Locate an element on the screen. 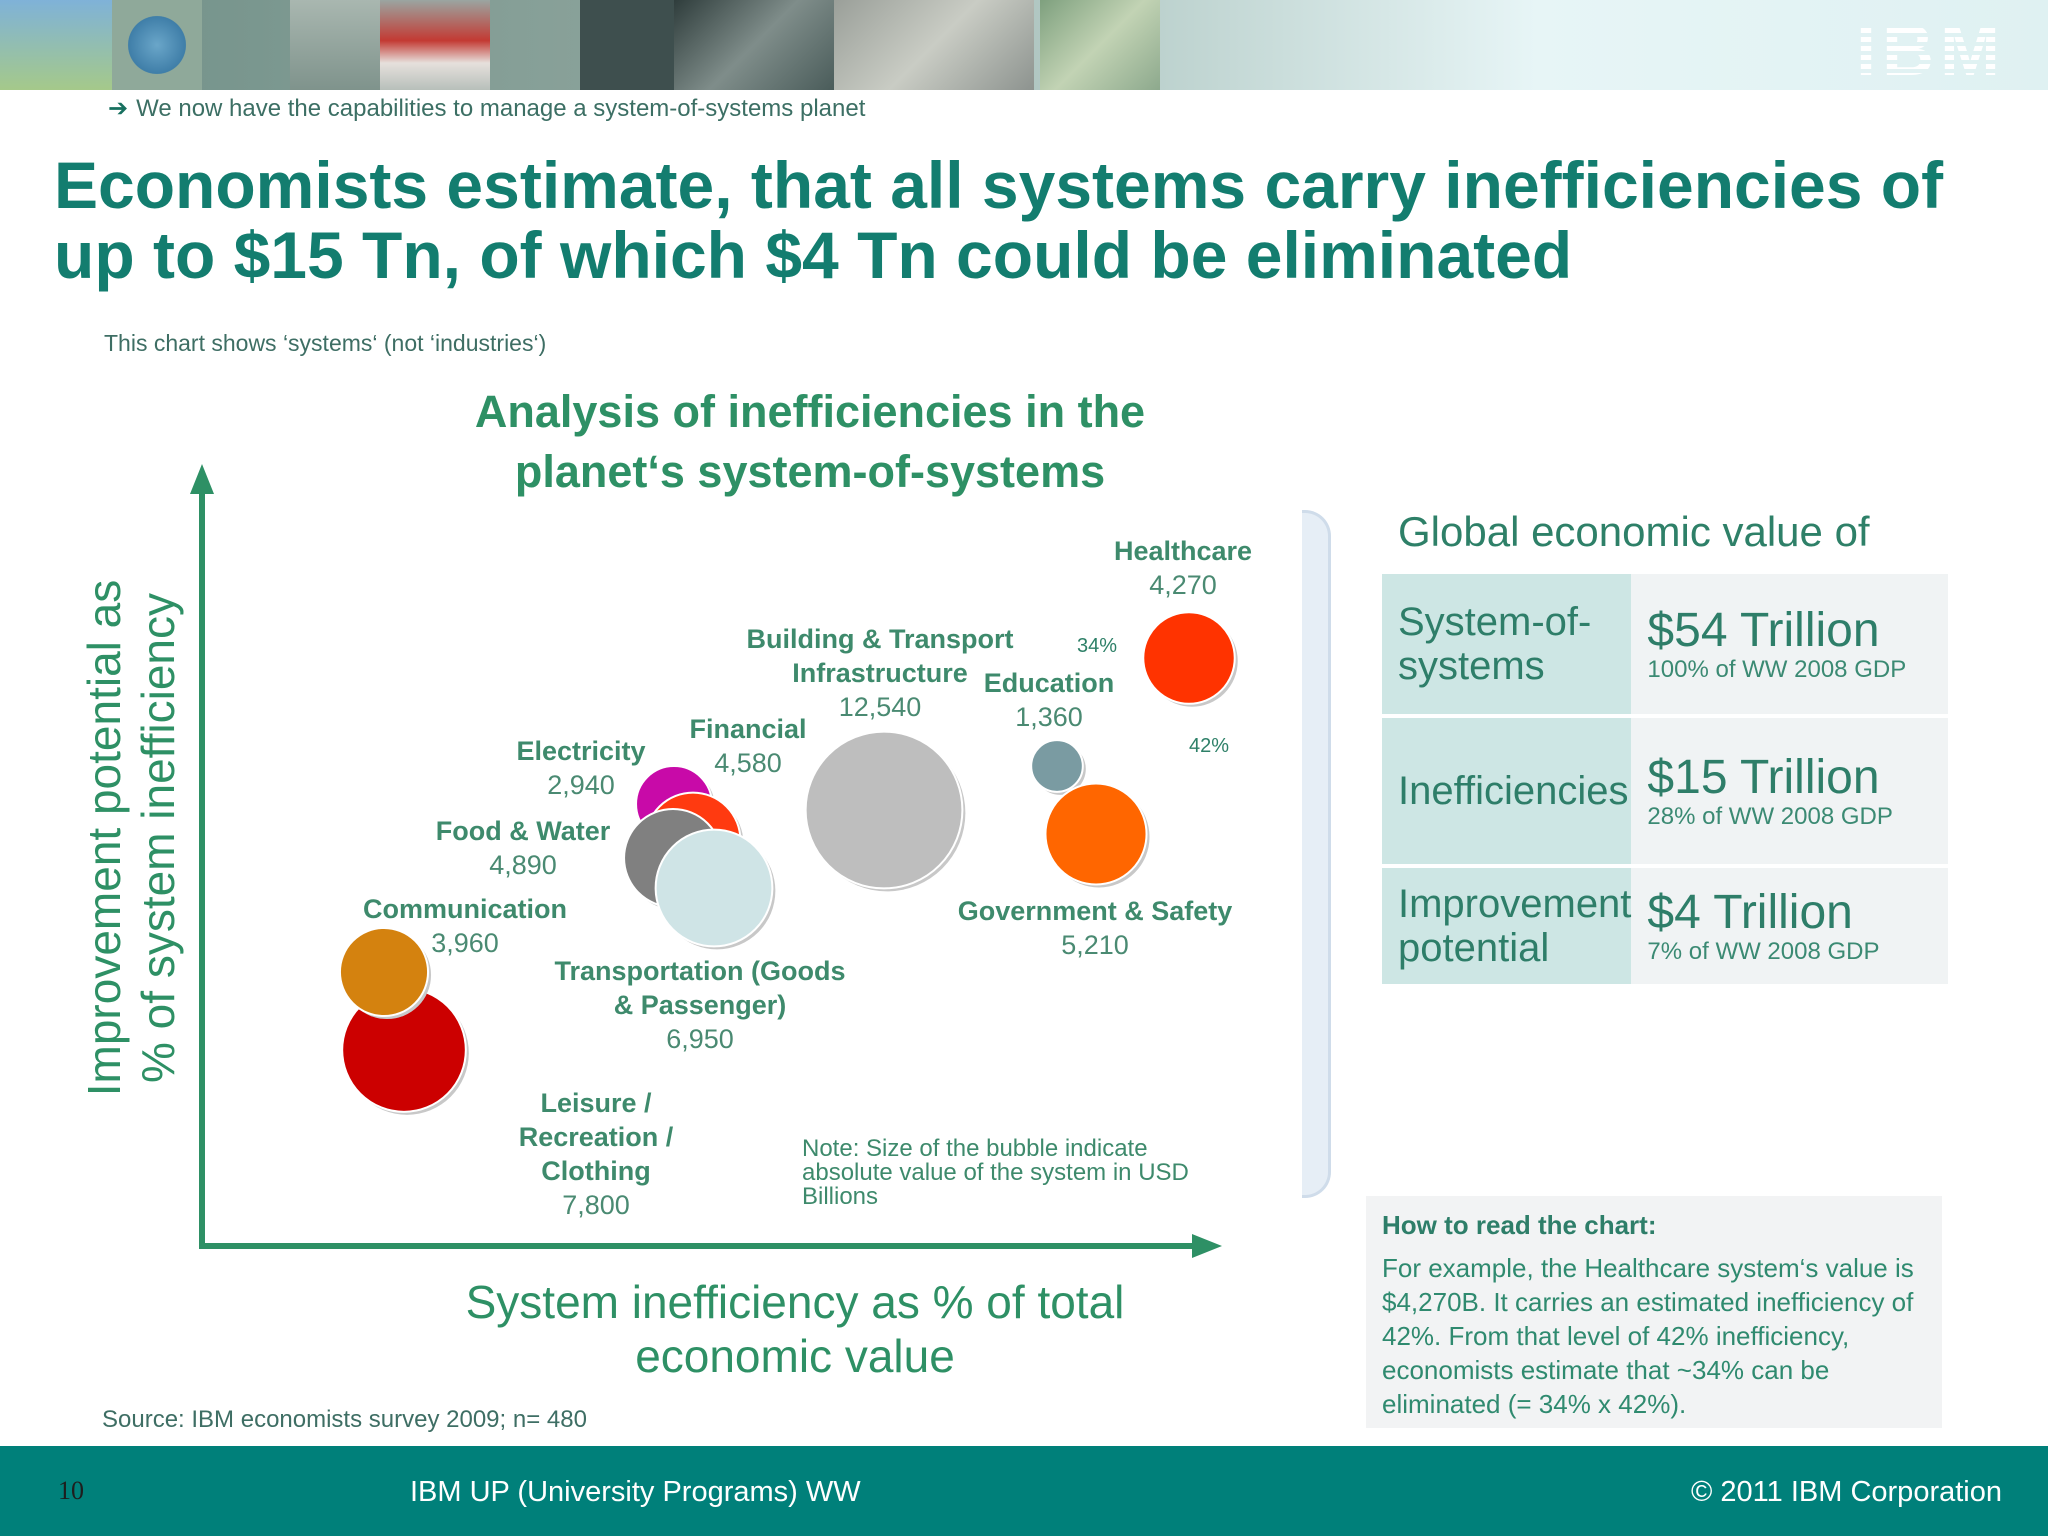  value-share: 7% of WW 2008 GDP is located at coordinates (1763, 951).